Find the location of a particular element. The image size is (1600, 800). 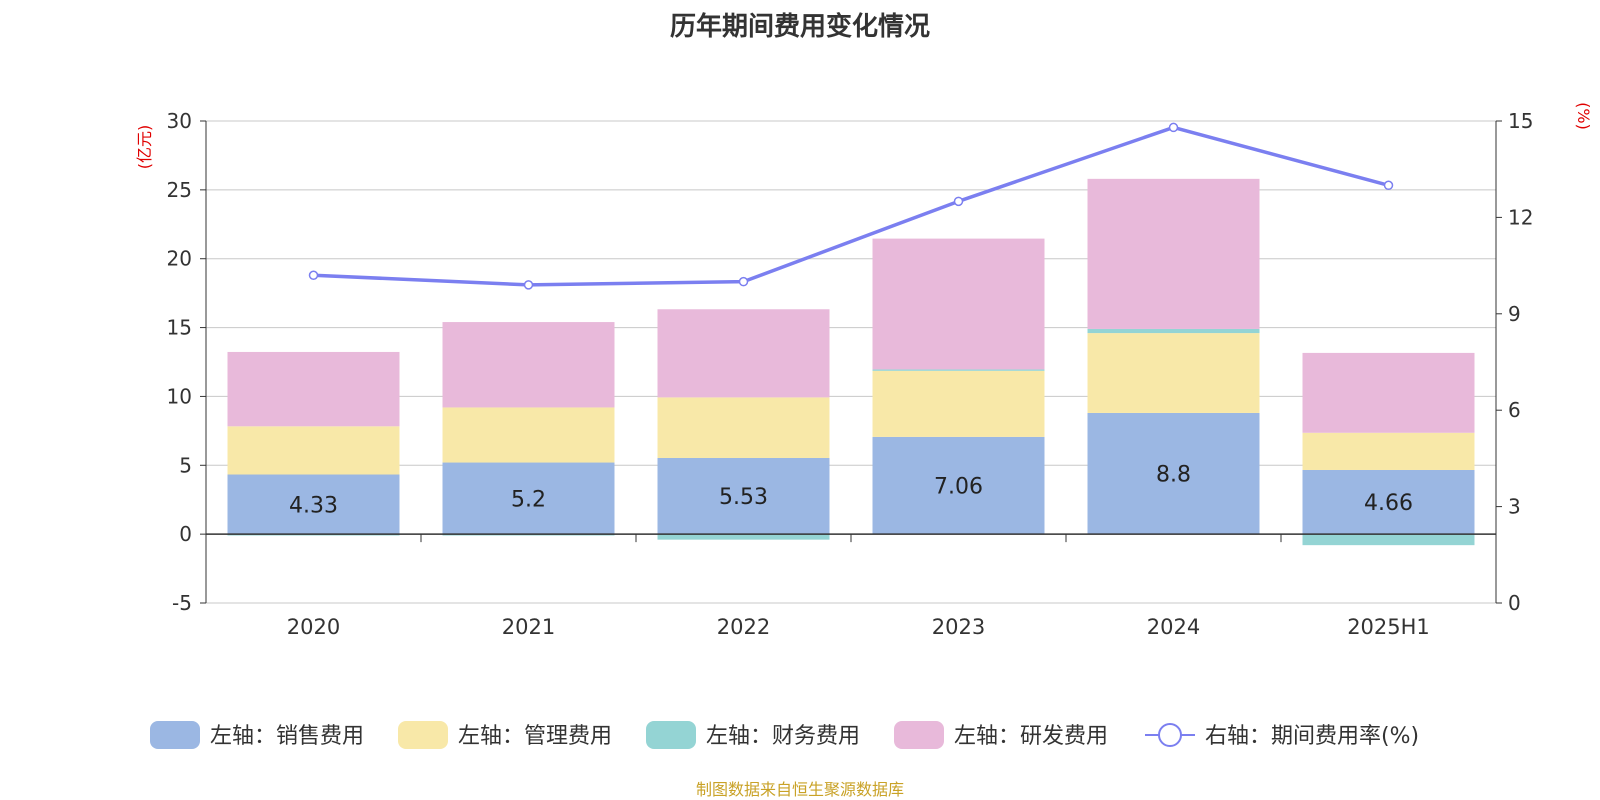

data-label: 8.8 is located at coordinates (1173, 475).